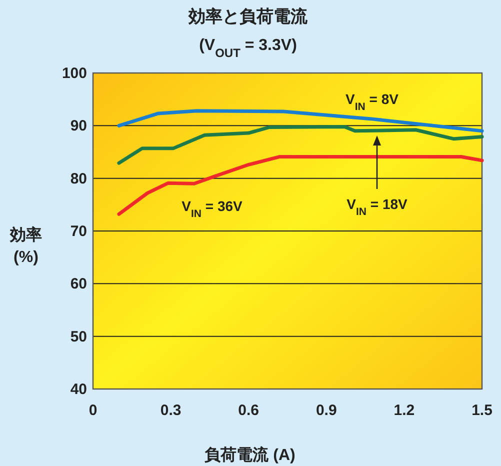 The image size is (501, 466). I want to click on x-tick-label: 0.3, so click(171, 410).